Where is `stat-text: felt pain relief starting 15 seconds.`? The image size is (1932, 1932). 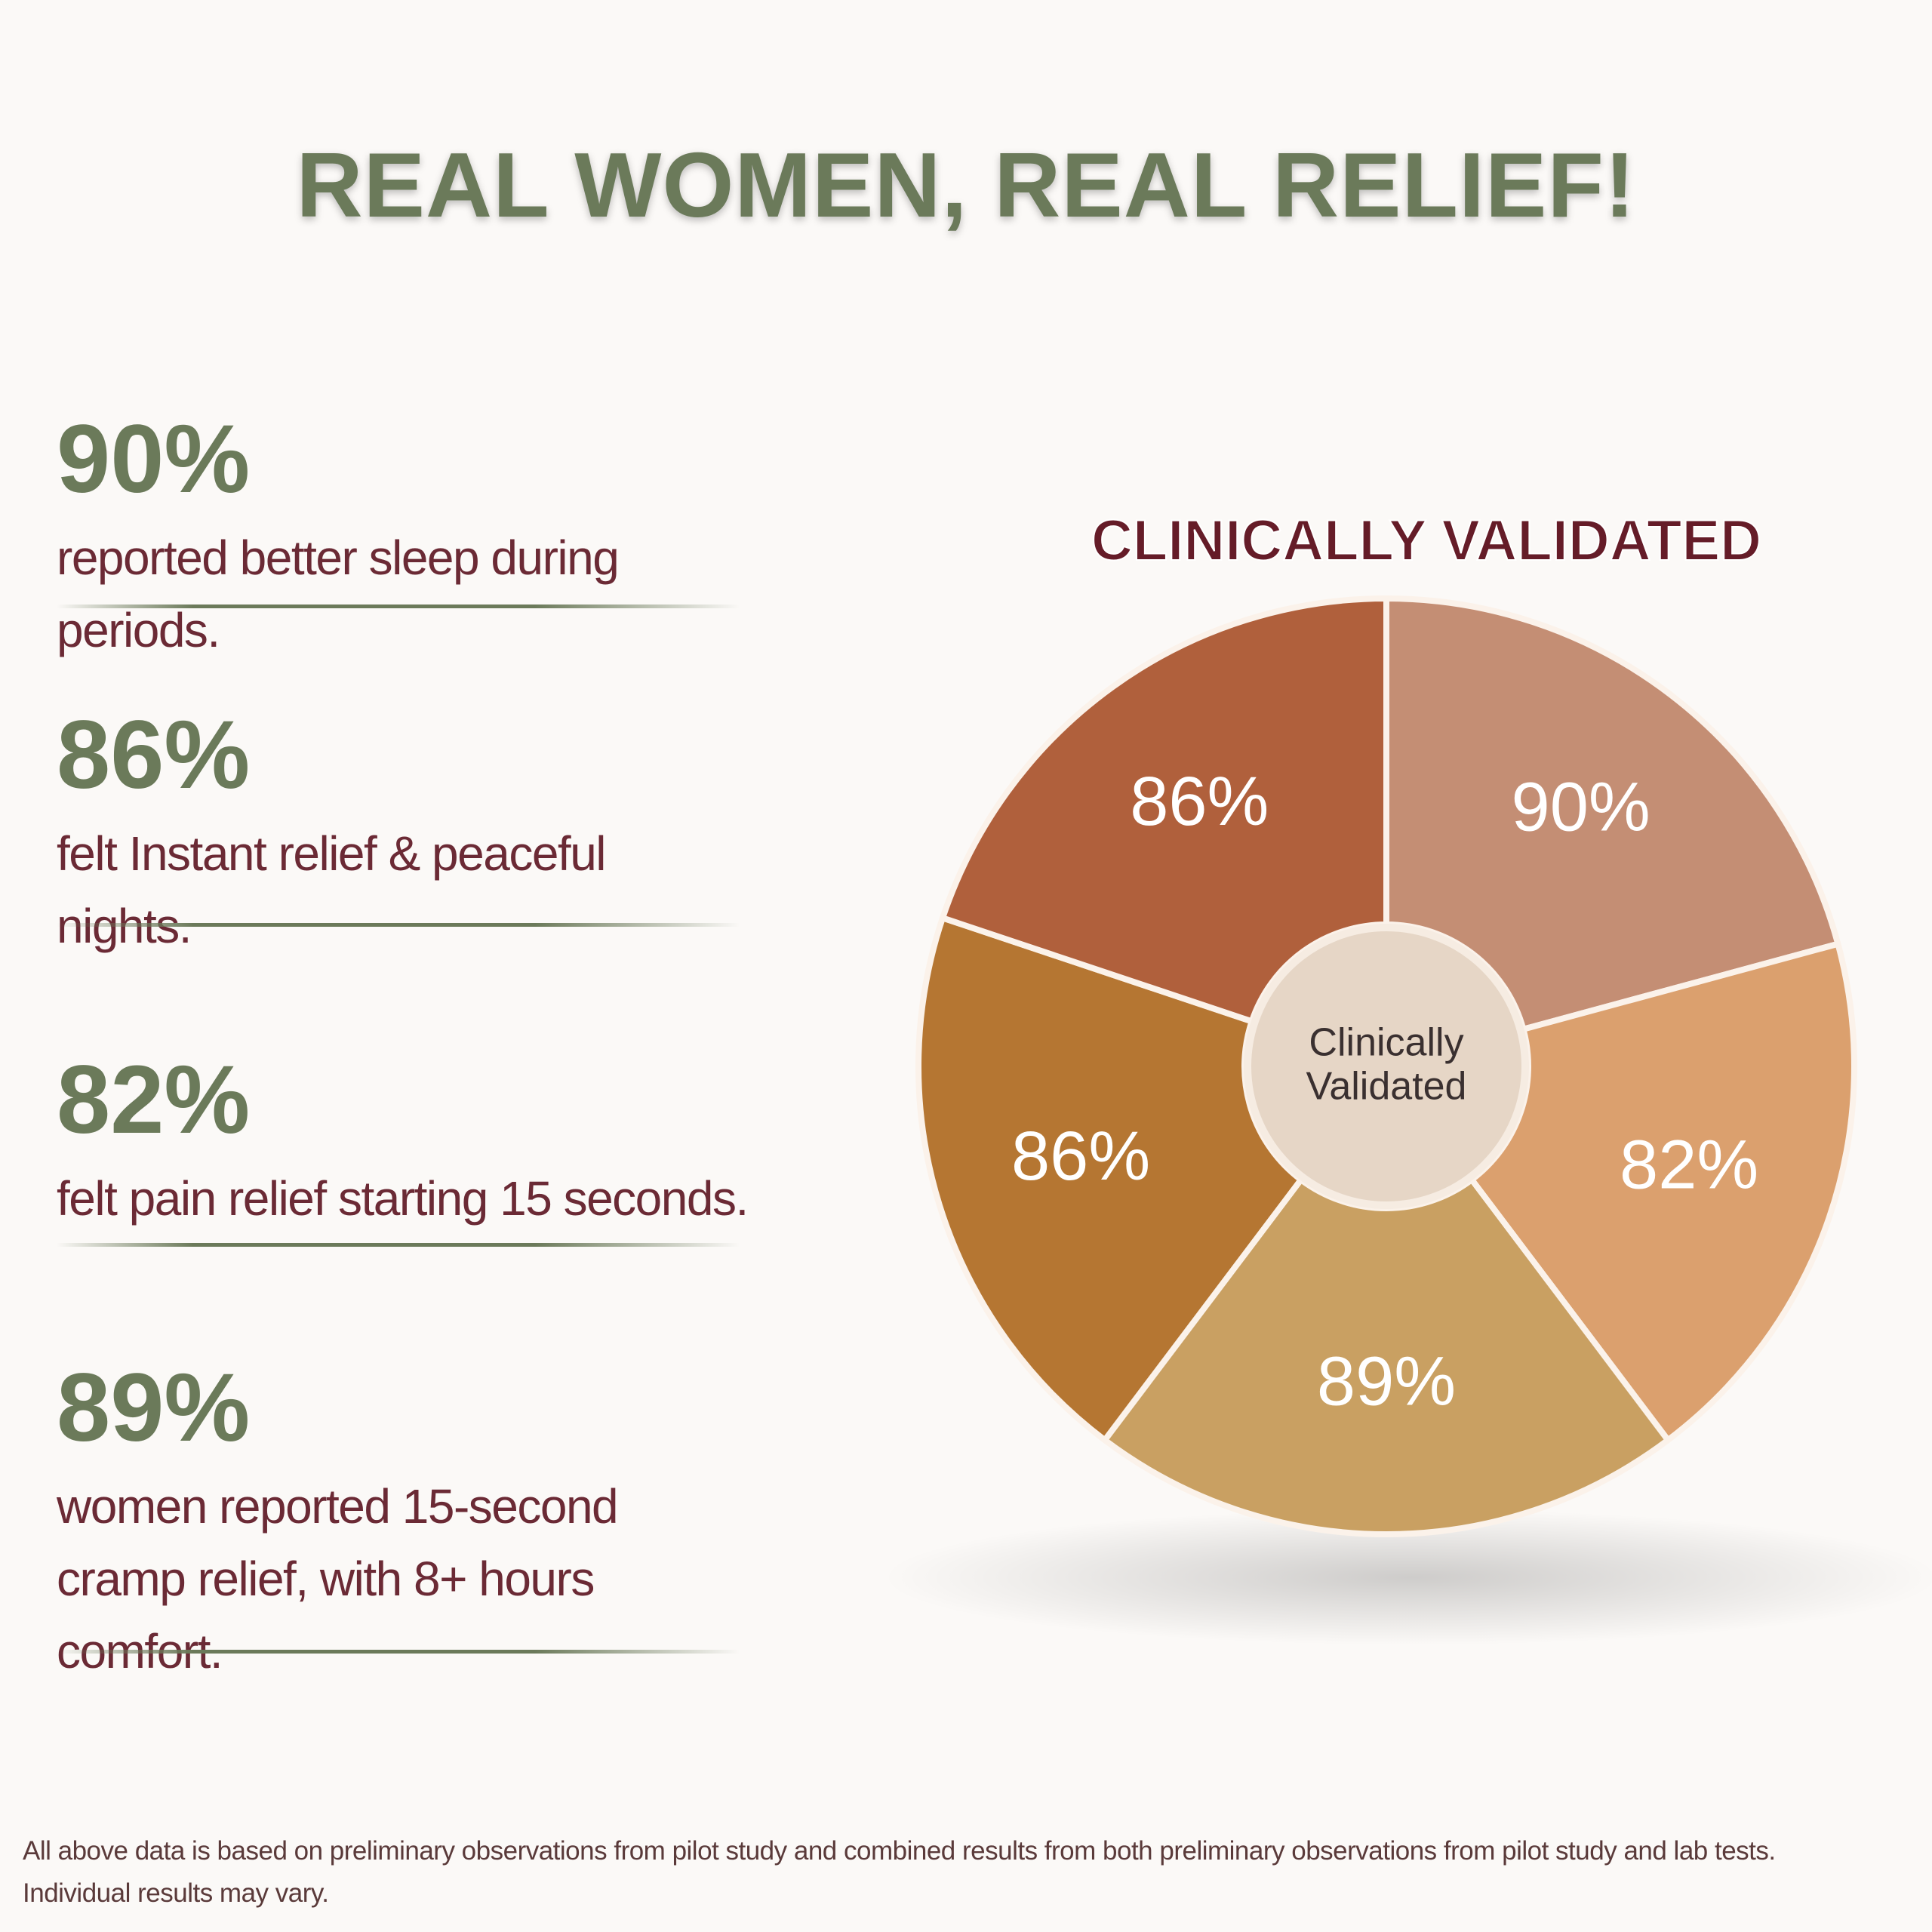
stat-text: felt pain relief starting 15 seconds. is located at coordinates (403, 1198).